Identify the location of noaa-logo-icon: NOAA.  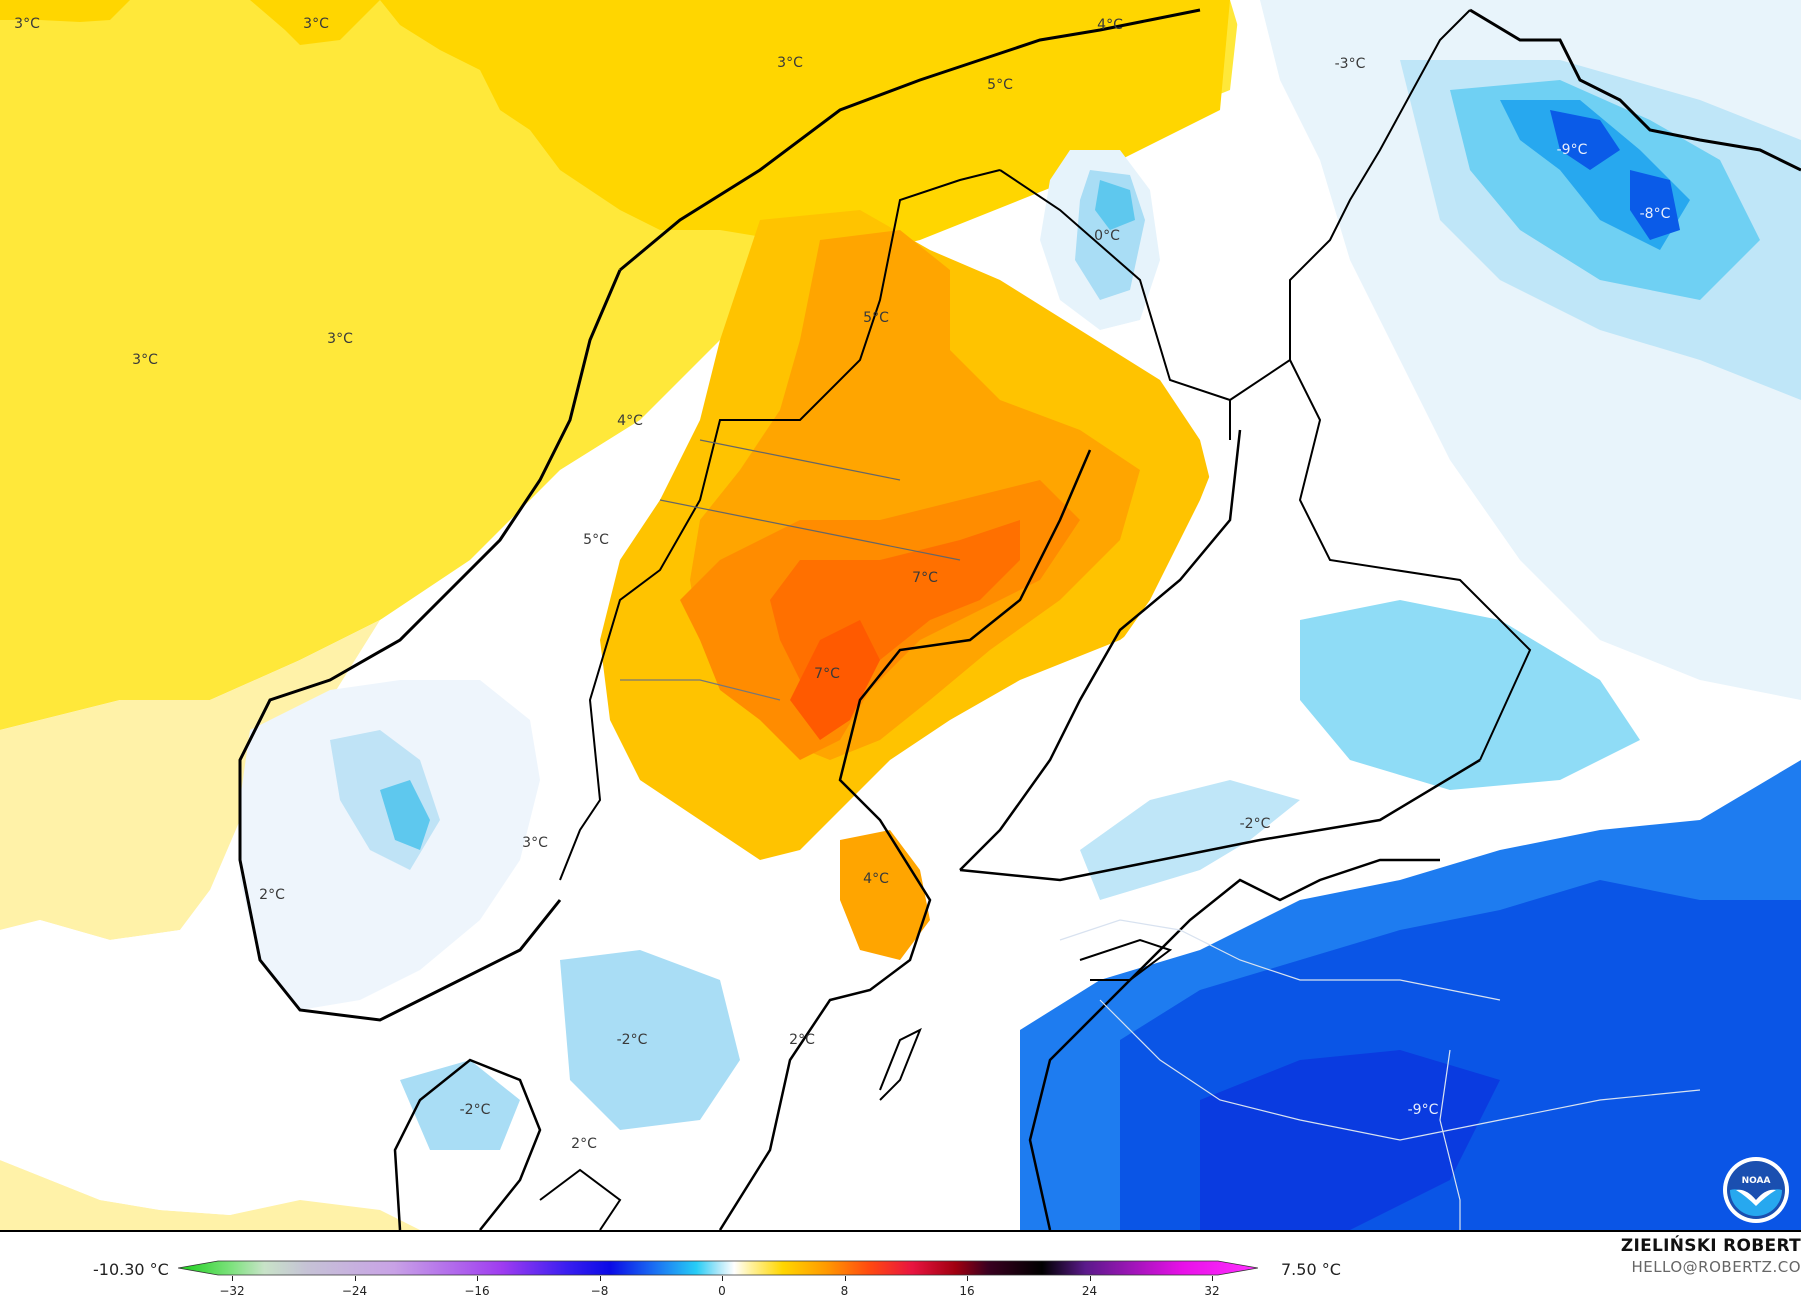
(1756, 1190).